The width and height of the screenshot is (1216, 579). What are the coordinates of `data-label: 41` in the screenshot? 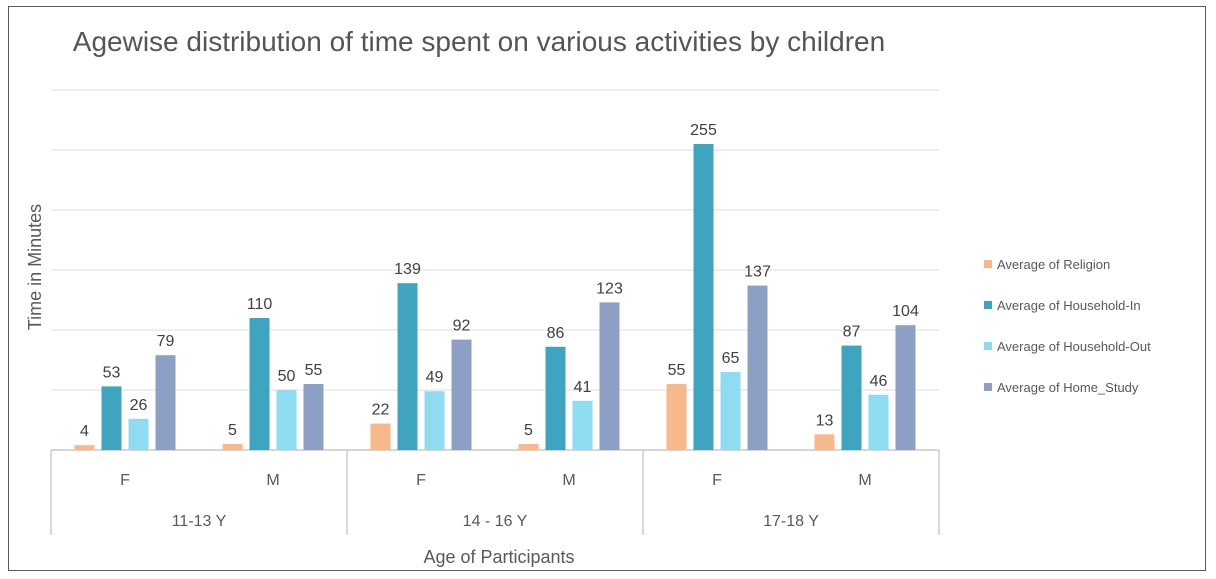 It's located at (583, 387).